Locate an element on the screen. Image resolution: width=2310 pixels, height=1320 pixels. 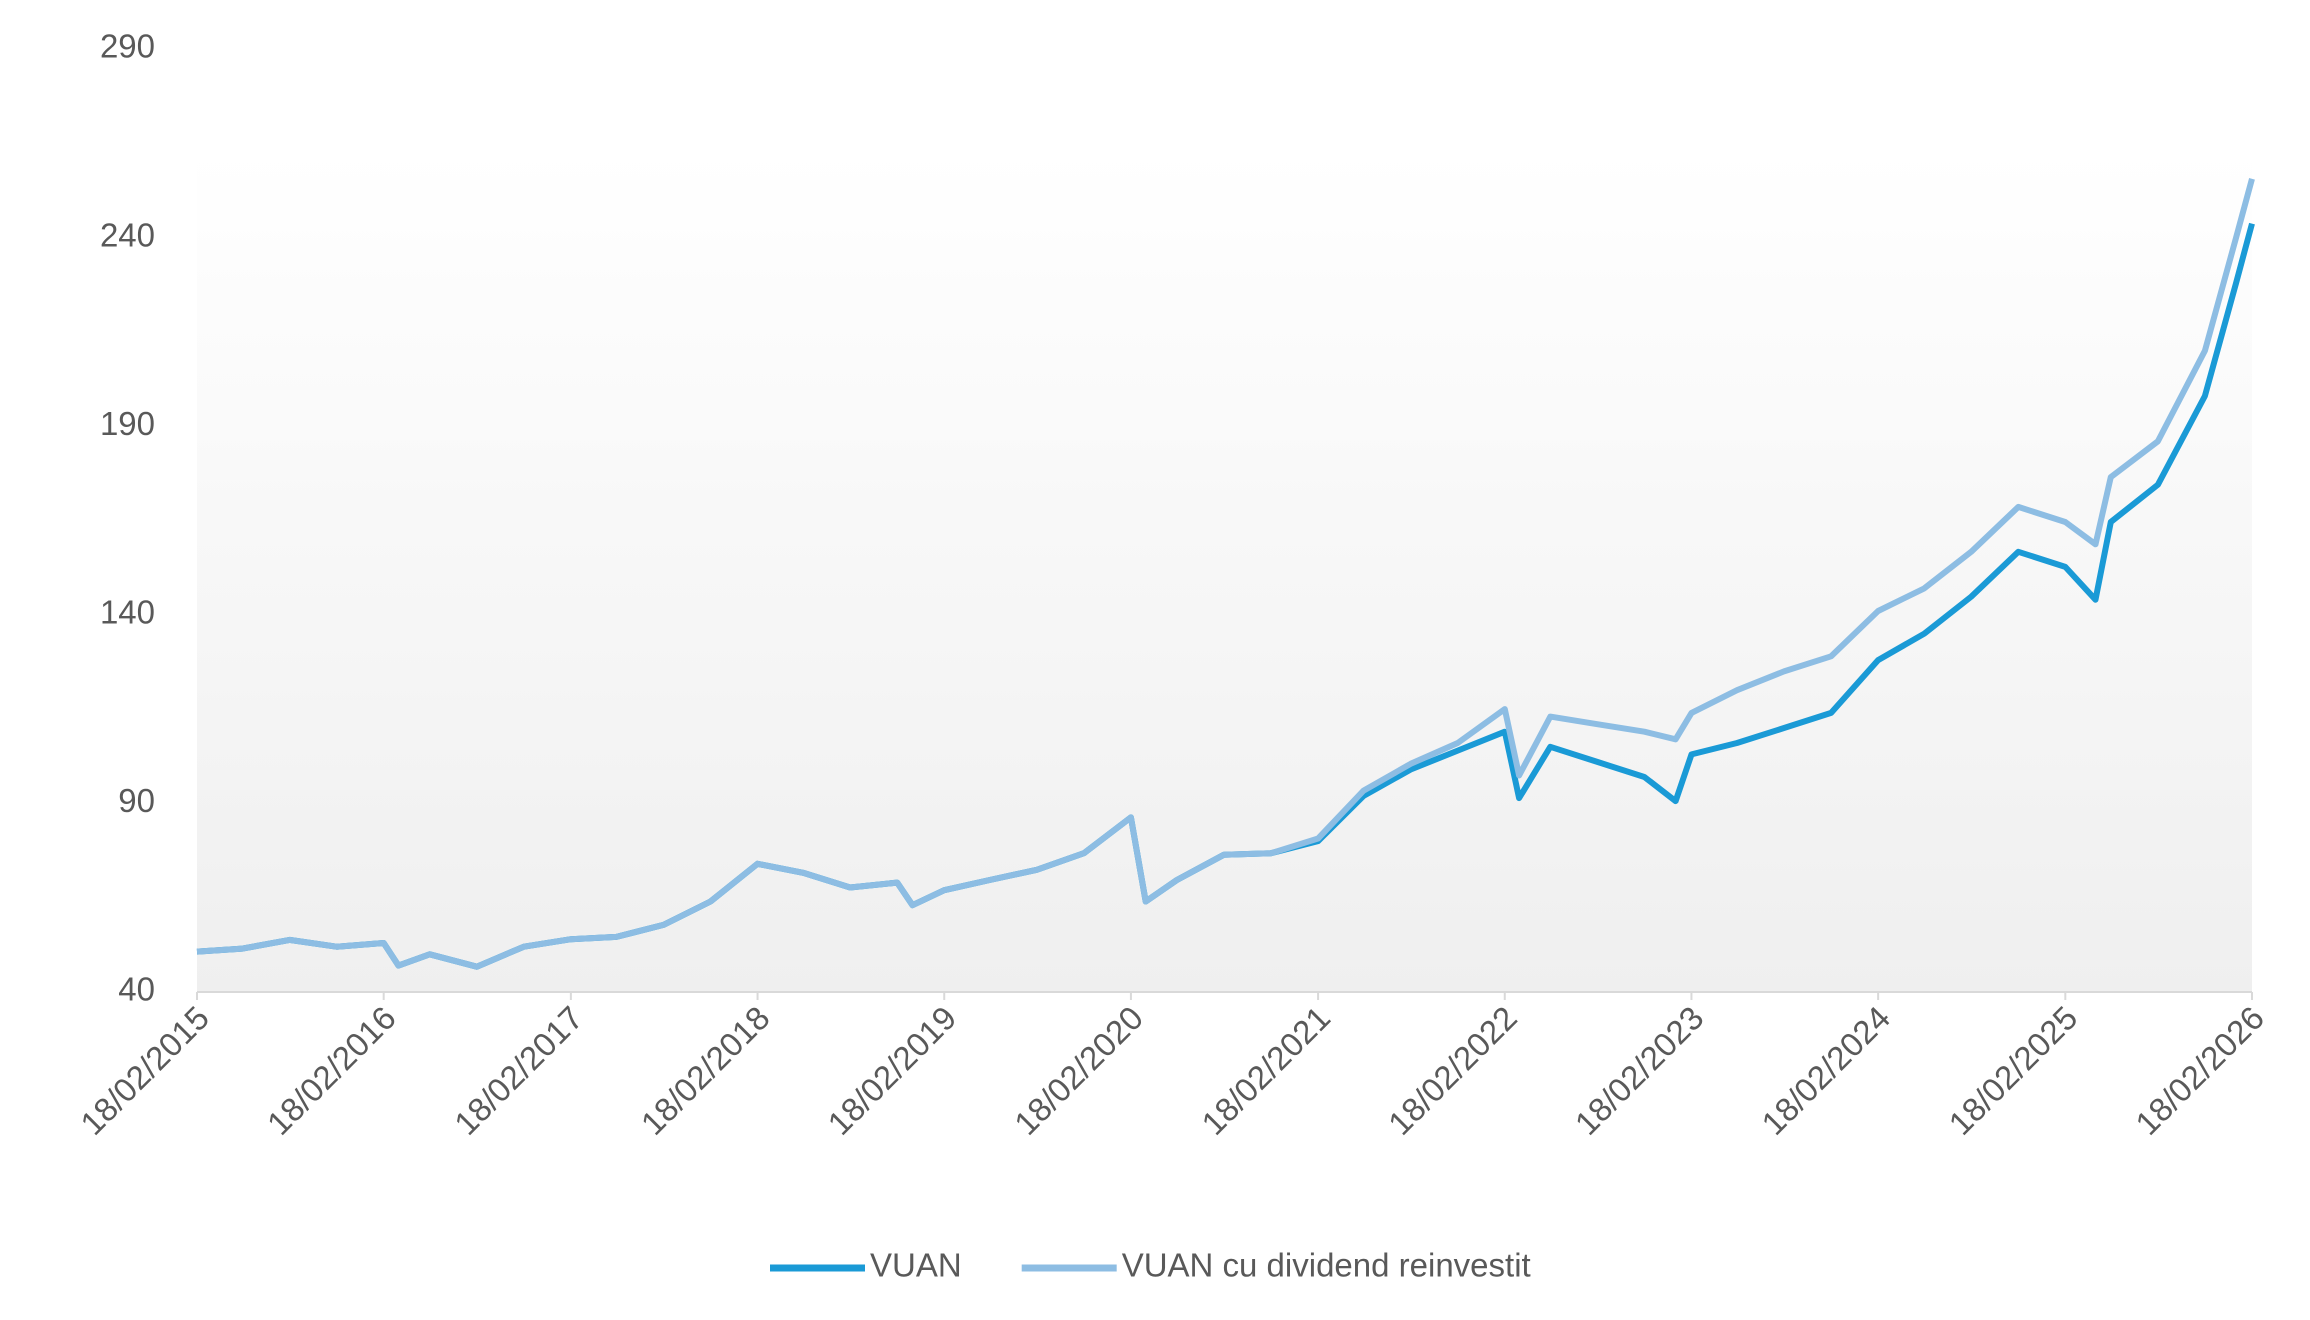
x-tick-label: 18/02/2020 is located at coordinates (1078, 1070).